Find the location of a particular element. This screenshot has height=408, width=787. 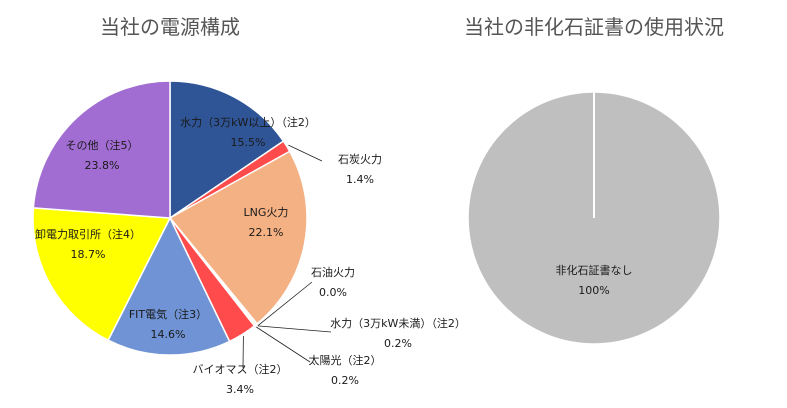

right-chart-title: 当社の非化石証書の使用状況 is located at coordinates (594, 27).